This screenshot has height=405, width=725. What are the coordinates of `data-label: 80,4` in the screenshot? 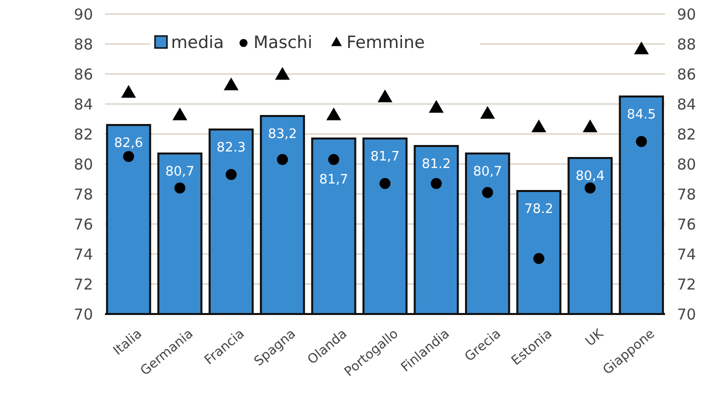 It's located at (590, 176).